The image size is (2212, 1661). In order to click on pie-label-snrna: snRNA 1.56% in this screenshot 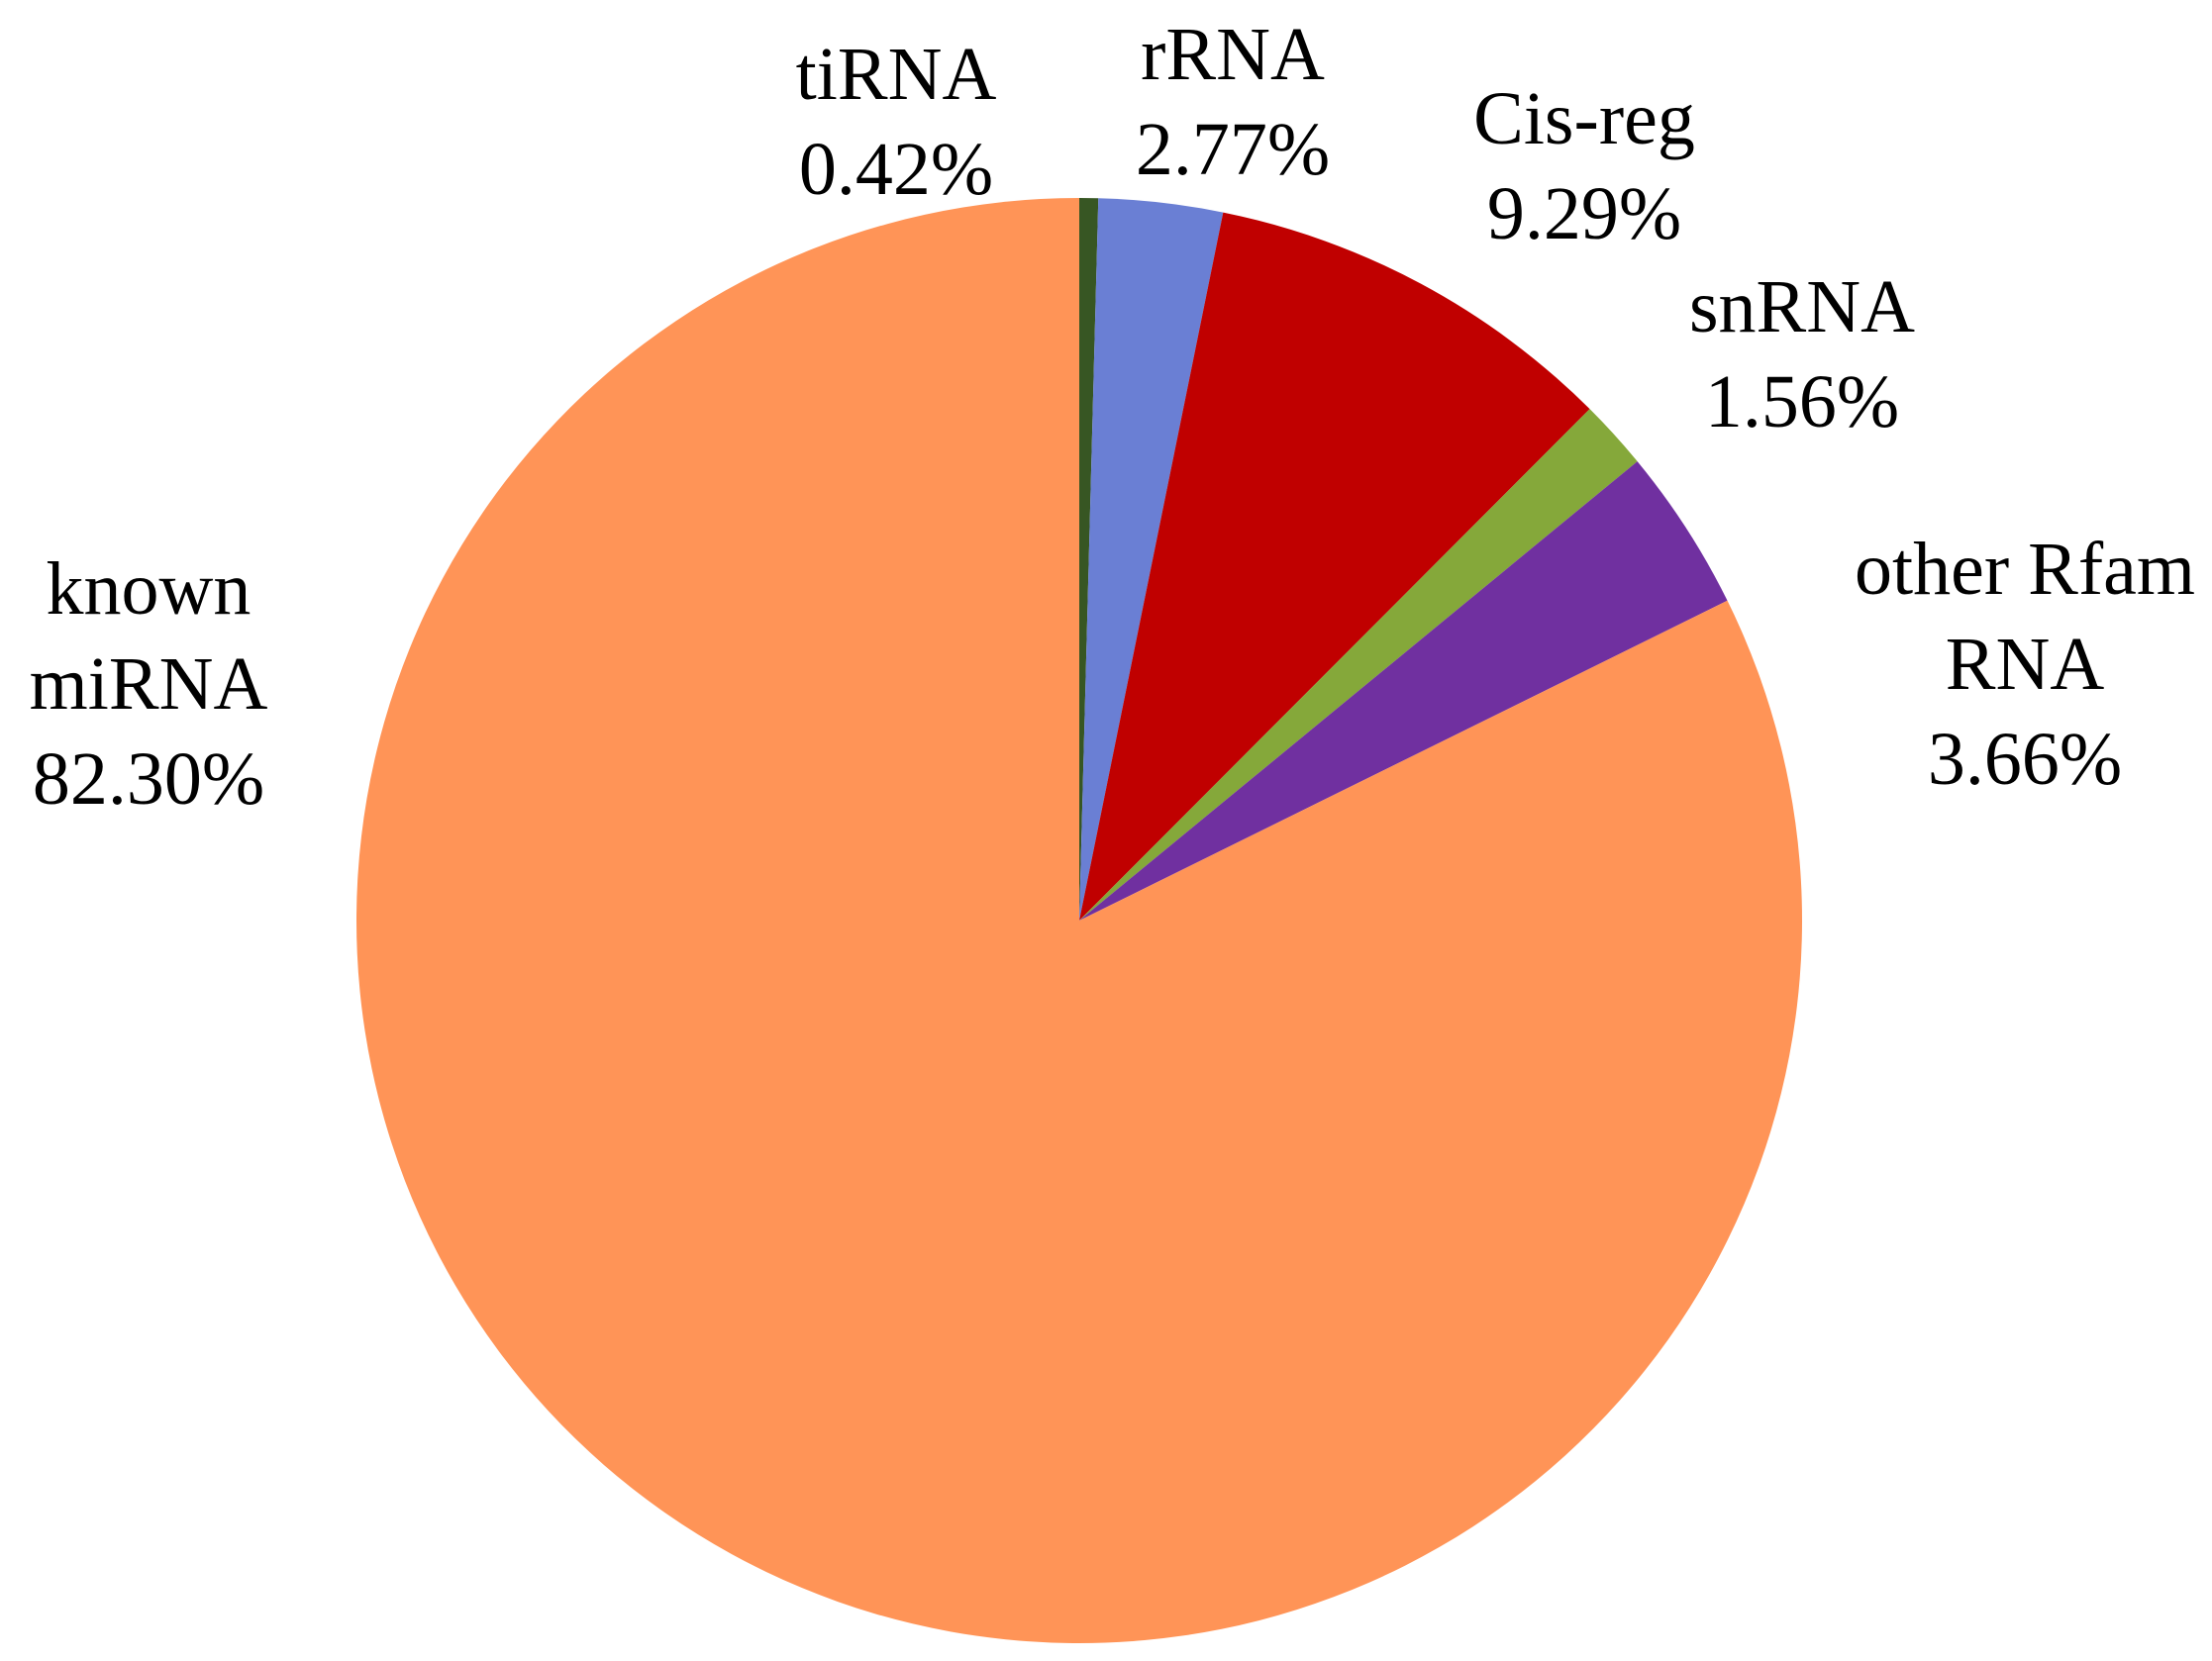, I will do `click(1802, 354)`.